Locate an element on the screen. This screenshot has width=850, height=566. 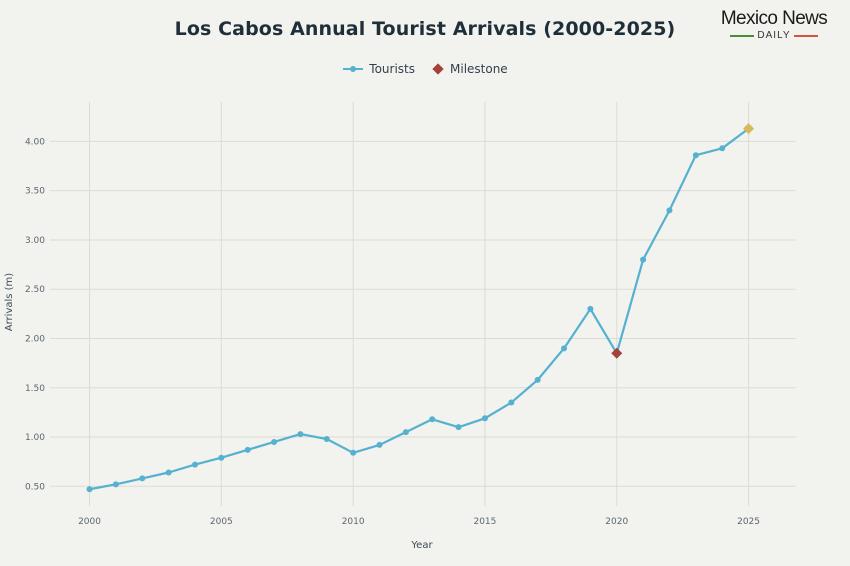
milestone-marker-2020 is located at coordinates (617, 353).